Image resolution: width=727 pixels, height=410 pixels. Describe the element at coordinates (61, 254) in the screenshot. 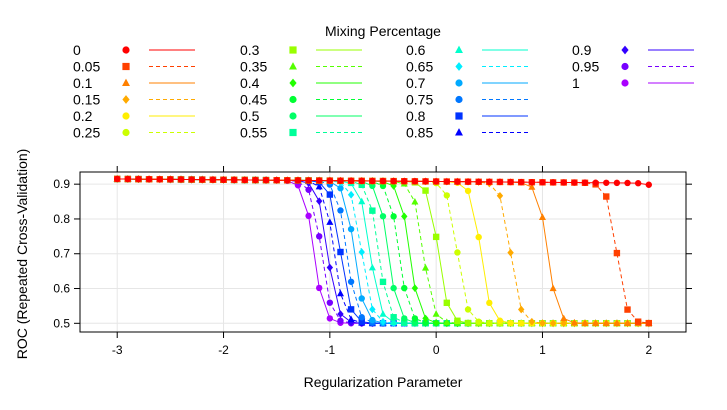

I see `y-tick-label: 0.7` at that location.